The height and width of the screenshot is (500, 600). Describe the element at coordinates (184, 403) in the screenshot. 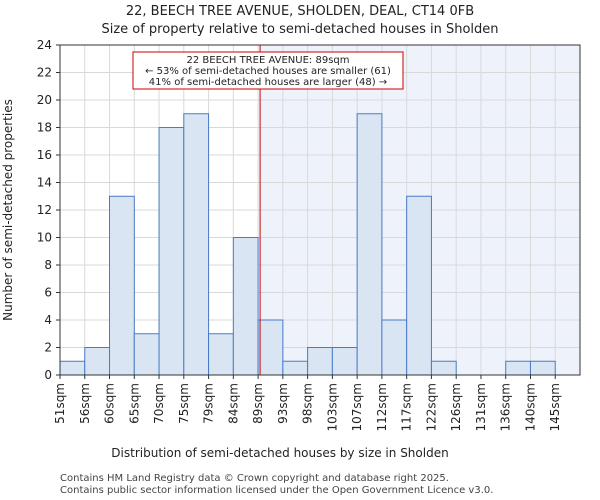

I see `x-tick-label: 75sqm` at that location.